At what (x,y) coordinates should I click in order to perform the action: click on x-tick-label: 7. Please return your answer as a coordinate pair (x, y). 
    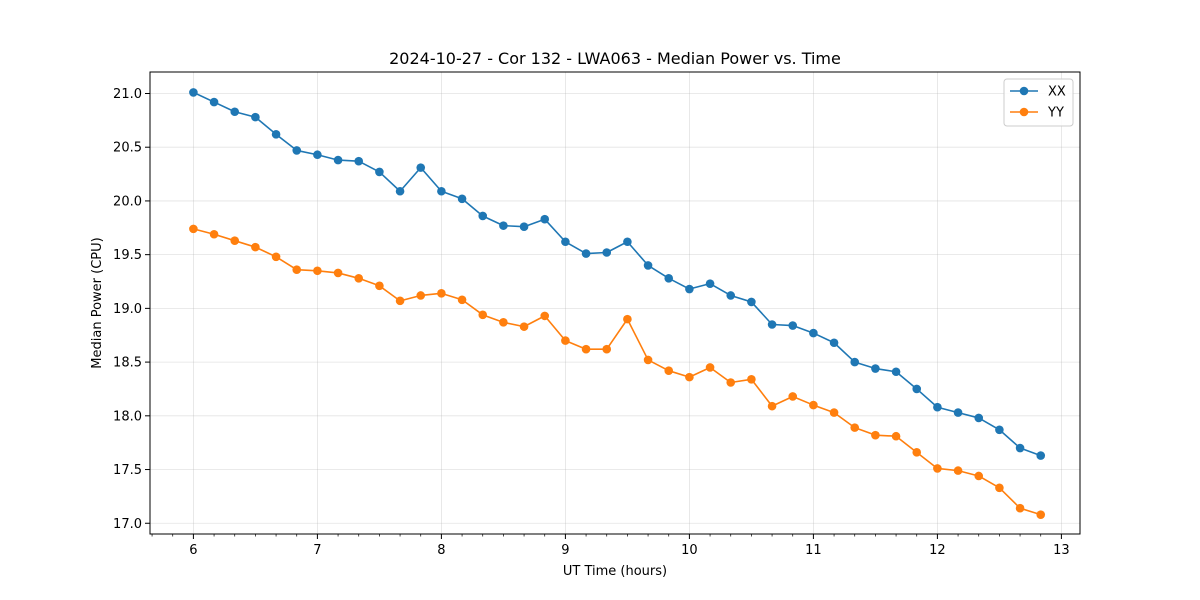
    Looking at the image, I should click on (317, 550).